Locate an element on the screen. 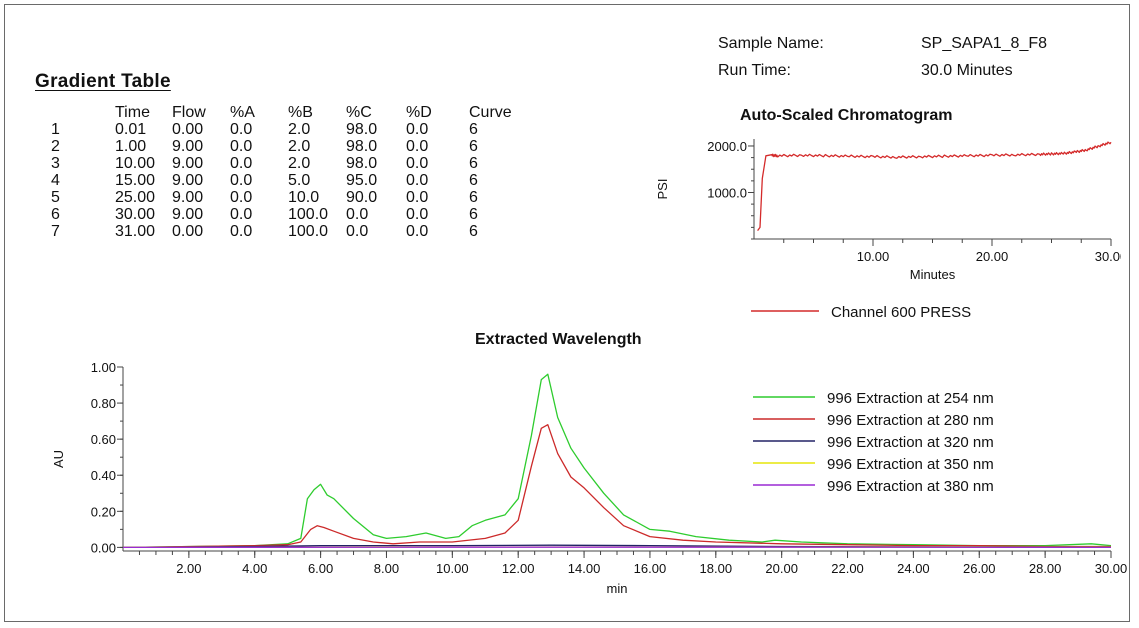  table-cell: 31.00 is located at coordinates (135, 231).